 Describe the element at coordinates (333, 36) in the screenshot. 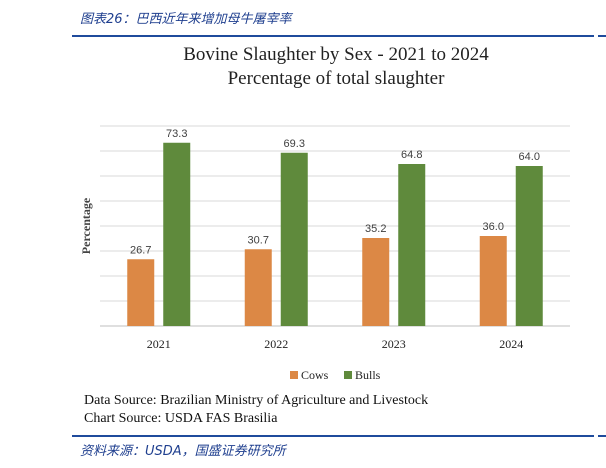

I see `top-rule` at that location.